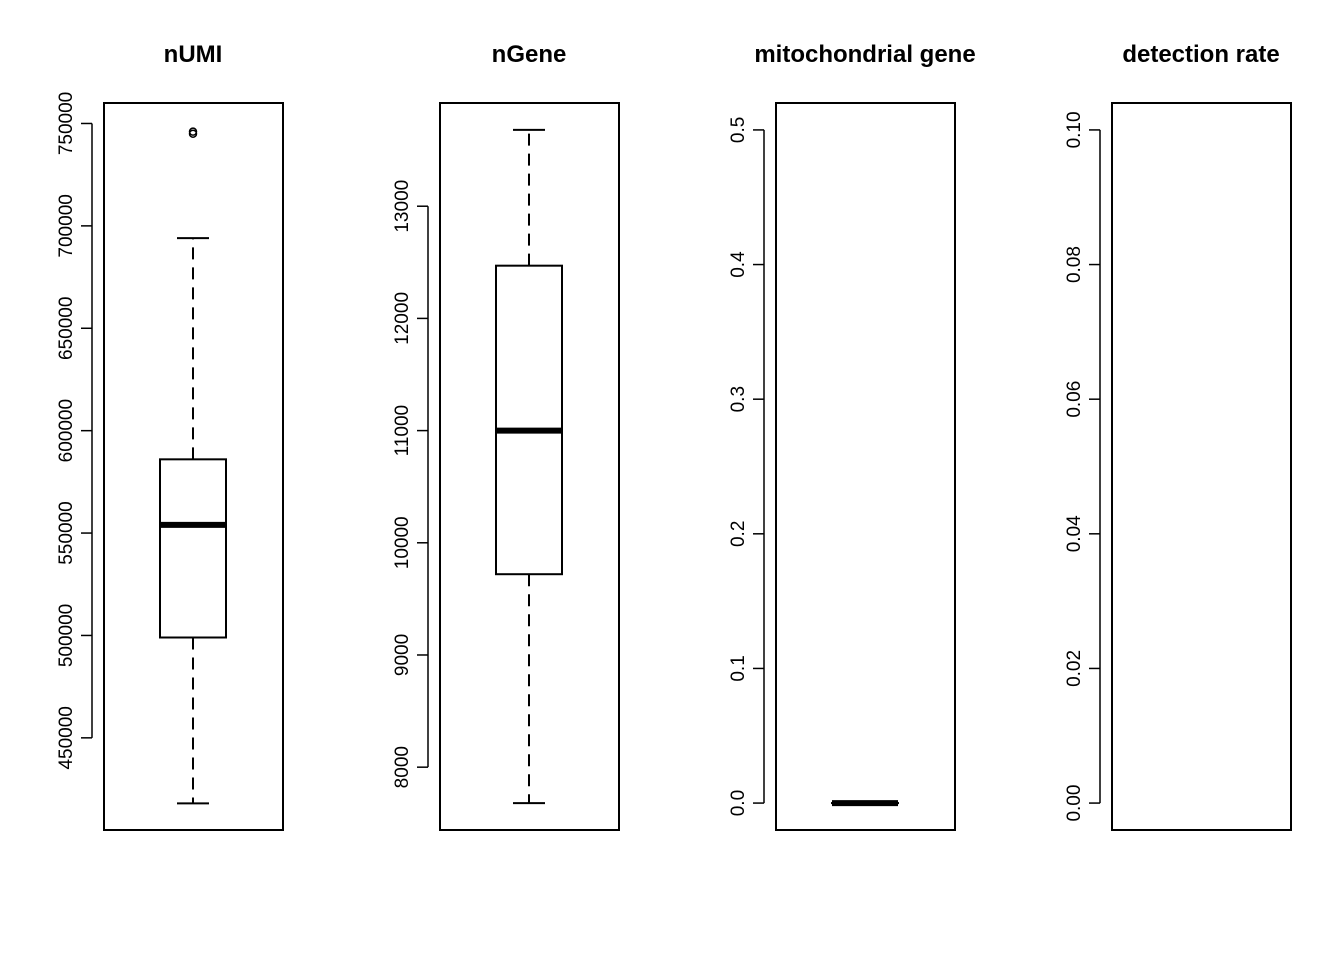 This screenshot has width=1344, height=960. I want to click on y-tick-label: 0.00, so click(1074, 803).